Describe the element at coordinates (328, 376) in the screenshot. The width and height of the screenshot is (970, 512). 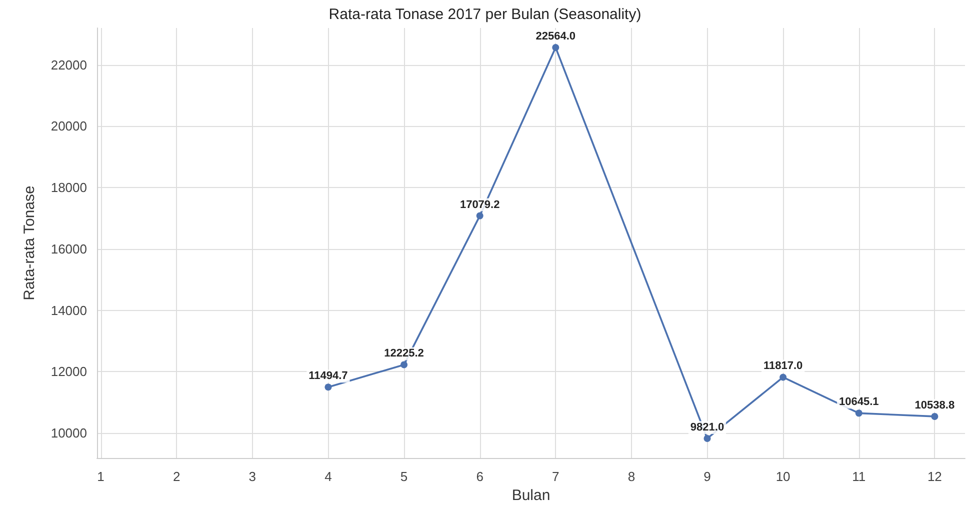
I see `data-label: 11494.7` at that location.